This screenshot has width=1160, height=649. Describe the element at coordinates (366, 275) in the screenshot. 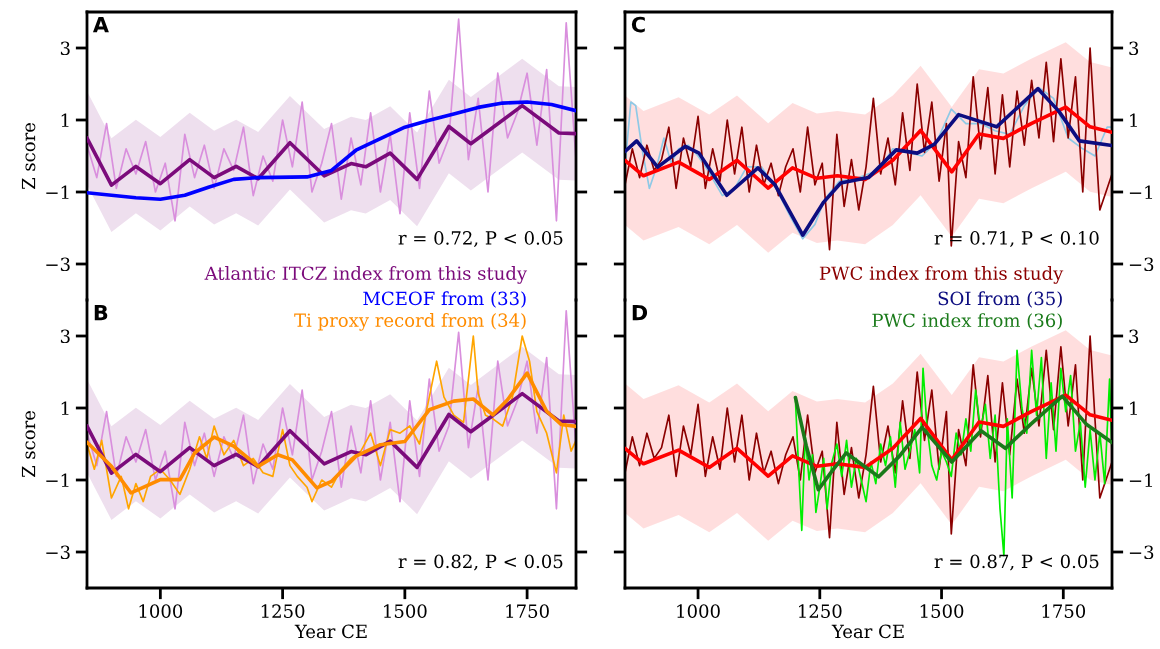

I see `text: Atlantic ITCZ index from this study` at that location.